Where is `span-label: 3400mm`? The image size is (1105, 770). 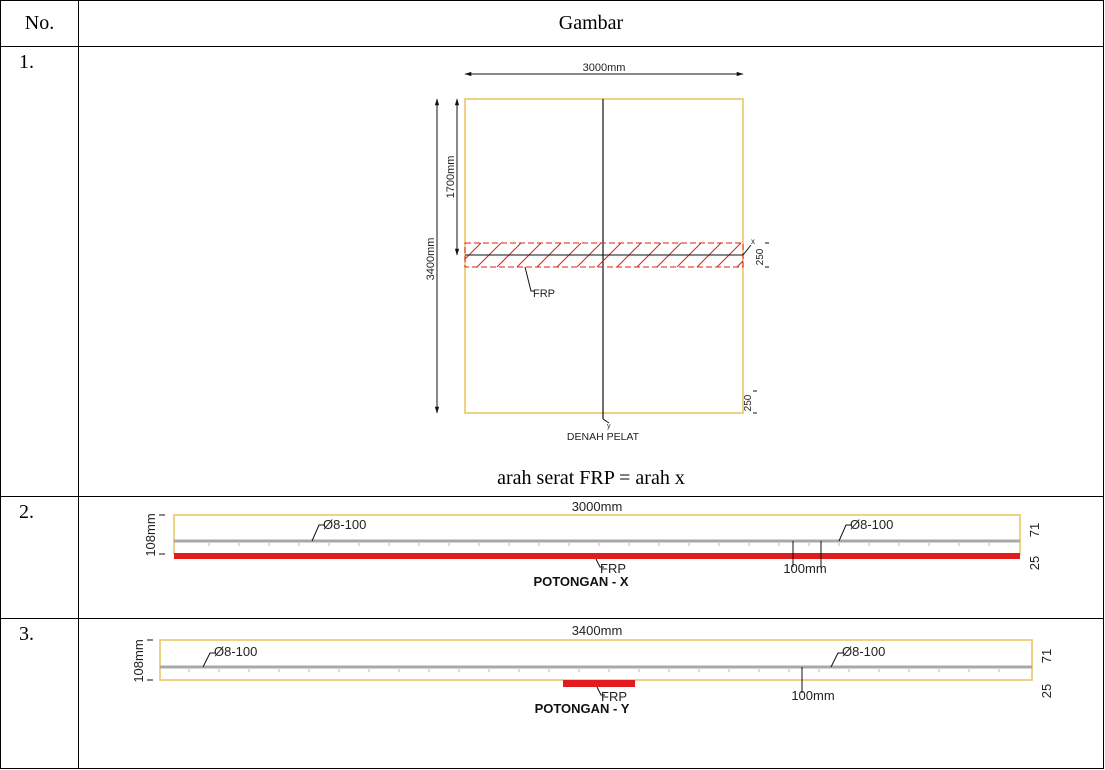 span-label: 3400mm is located at coordinates (597, 630).